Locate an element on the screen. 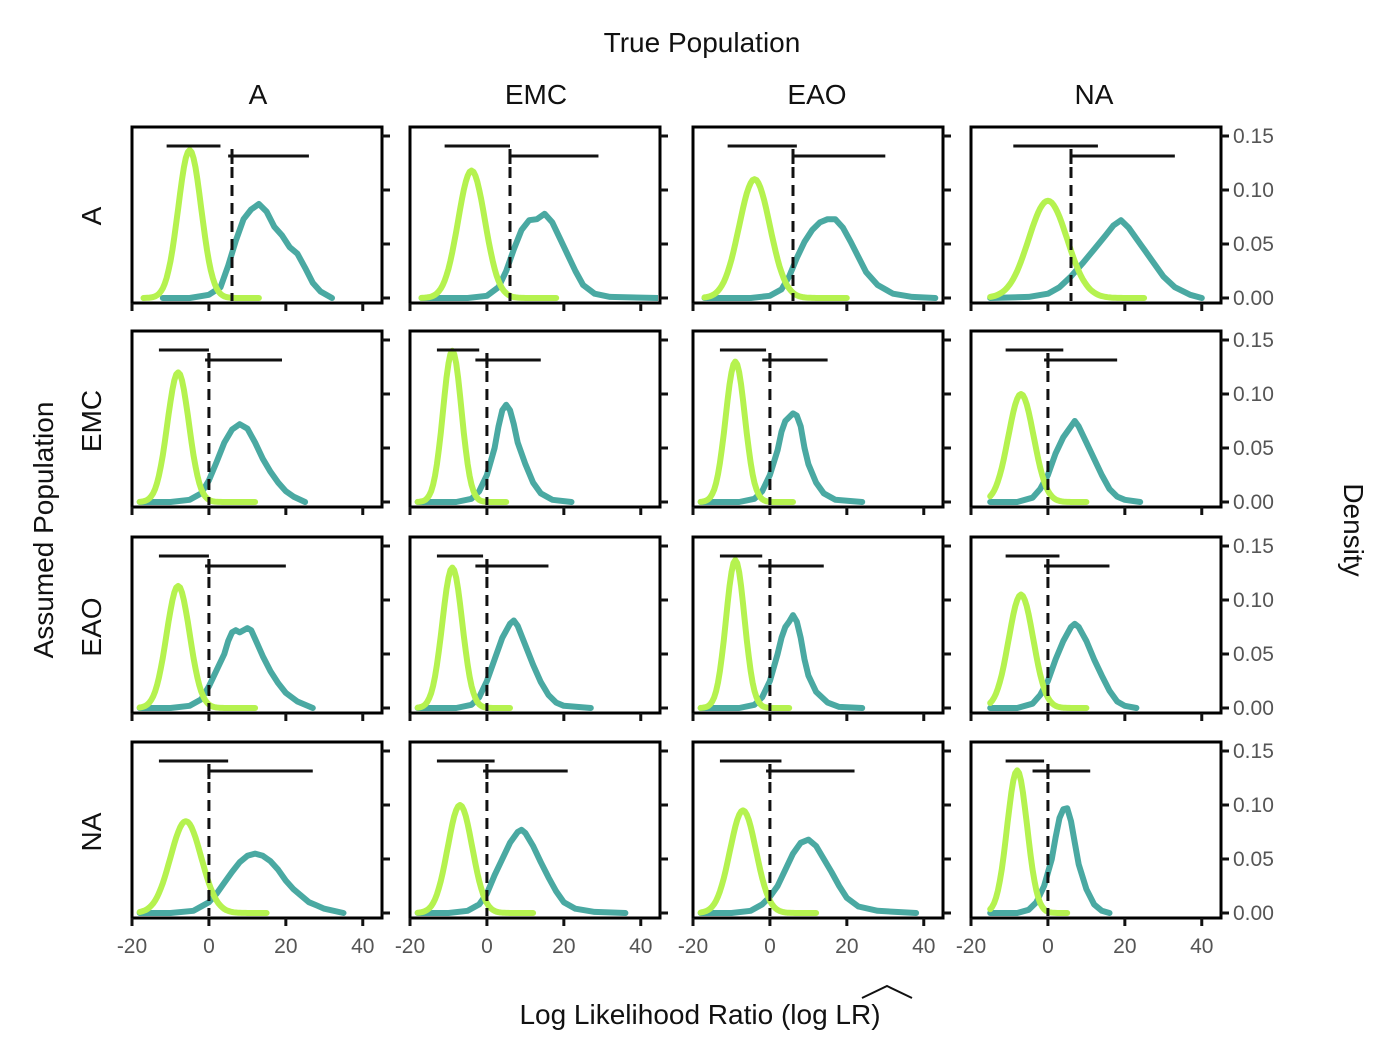  row-label-emc: EMC is located at coordinates (91, 421).